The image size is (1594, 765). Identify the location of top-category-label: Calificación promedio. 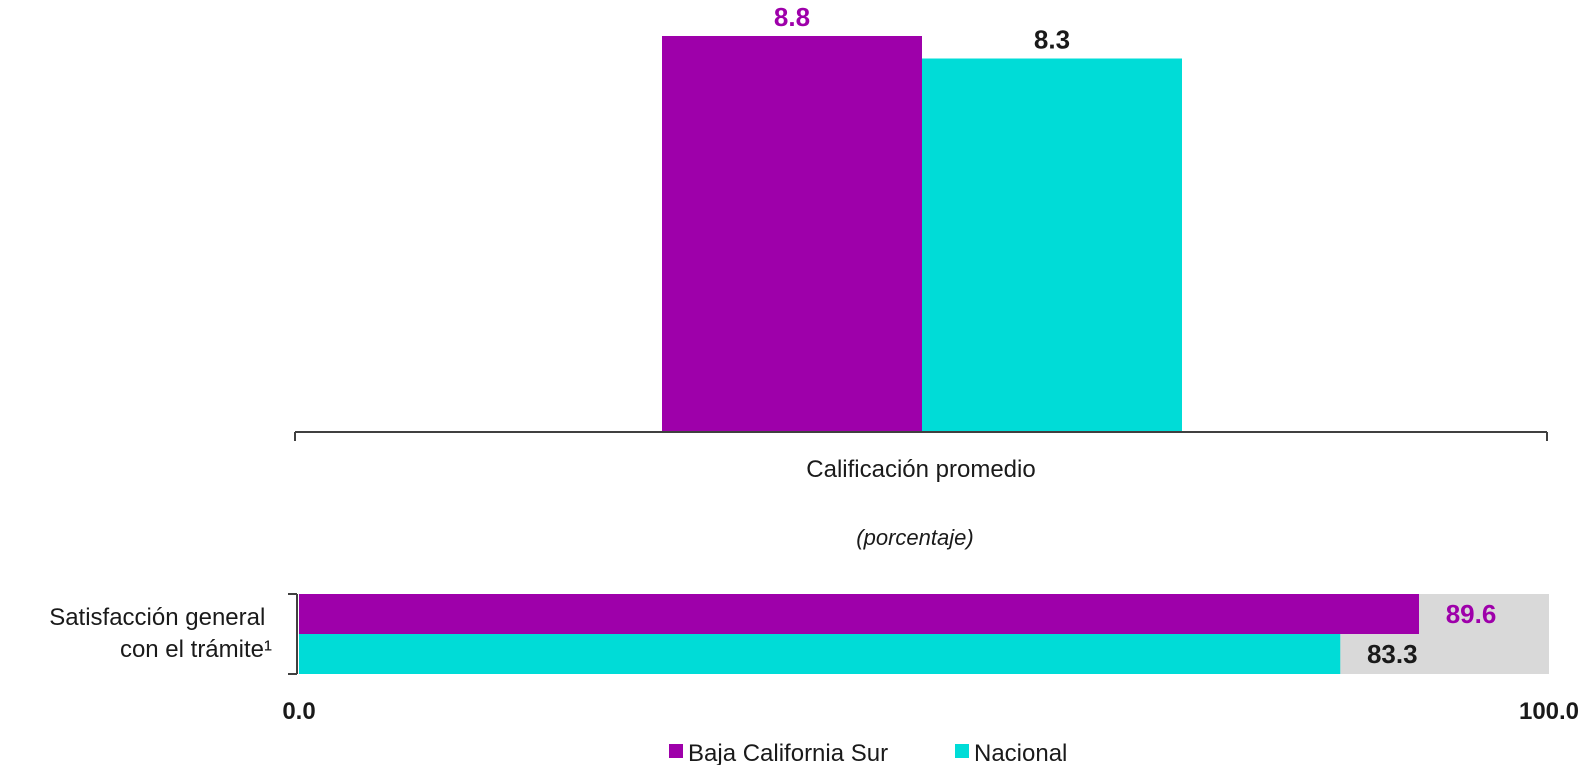
(920, 469).